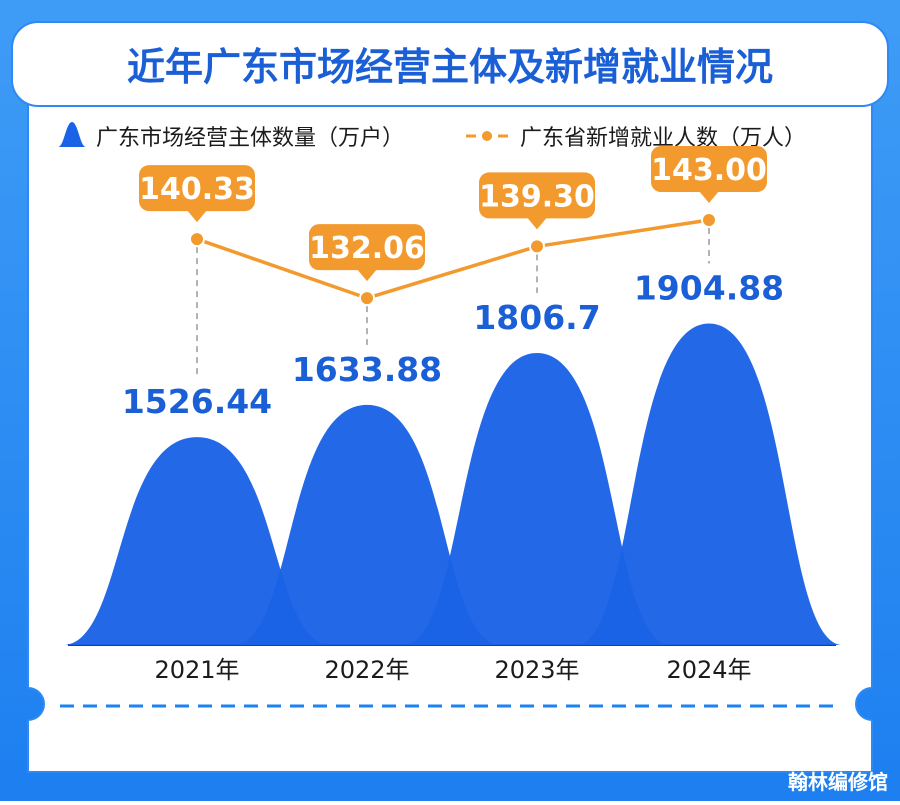 This screenshot has height=805, width=900. What do you see at coordinates (536, 317) in the screenshot?
I see `area-label-2023: 1806.7` at bounding box center [536, 317].